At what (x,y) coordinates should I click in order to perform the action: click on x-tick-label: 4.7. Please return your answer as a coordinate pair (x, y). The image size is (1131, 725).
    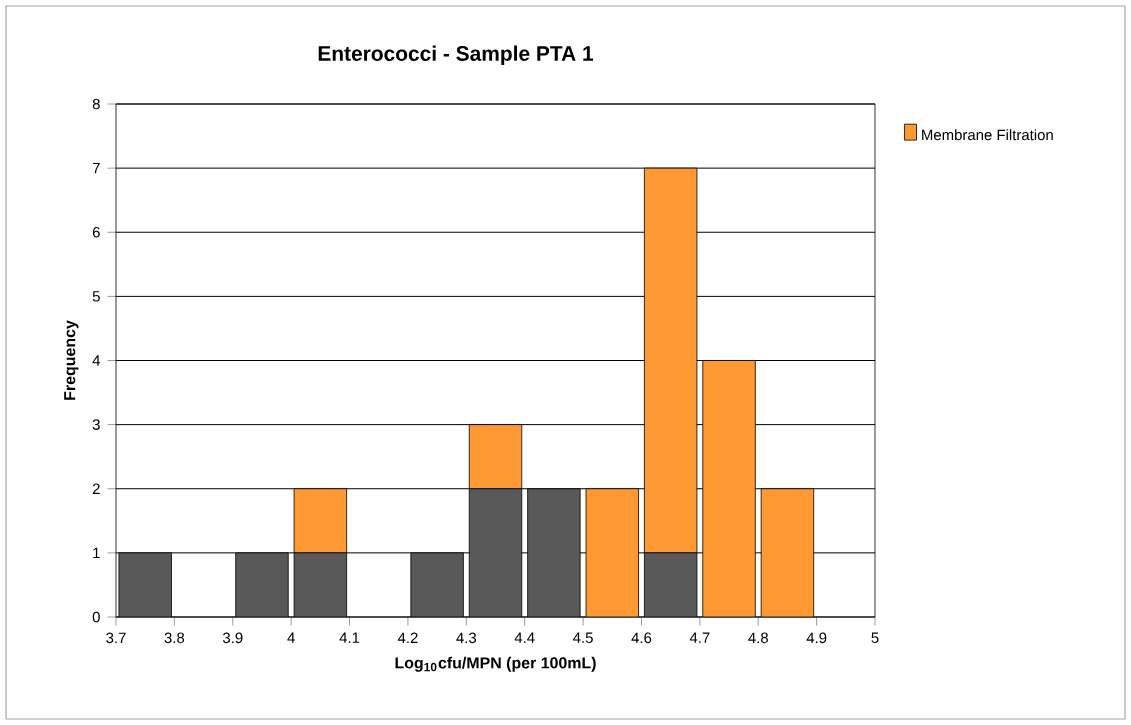
    Looking at the image, I should click on (699, 637).